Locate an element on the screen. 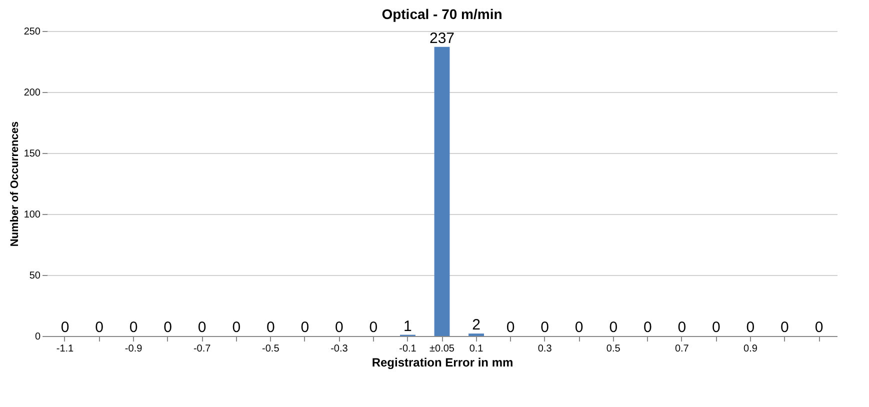 This screenshot has width=869, height=407. data-label: 1 is located at coordinates (408, 326).